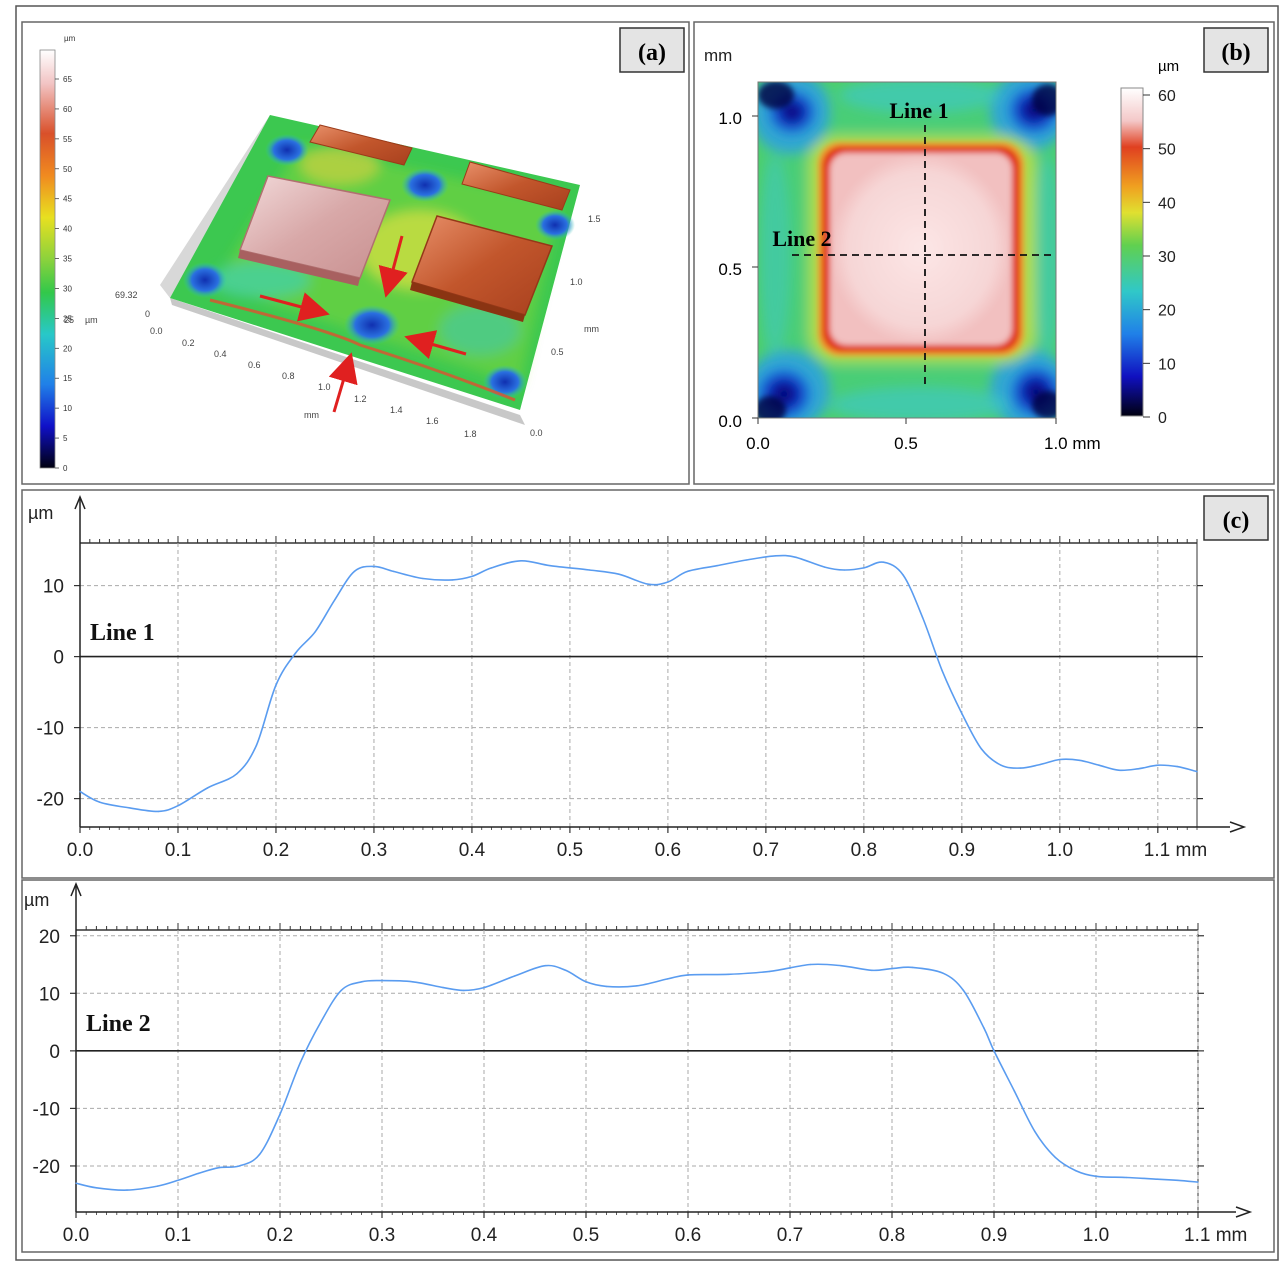 This screenshot has width=1287, height=1268. Describe the element at coordinates (536, 433) in the screenshot. I see `panel-a-right-tick: 0.0` at that location.